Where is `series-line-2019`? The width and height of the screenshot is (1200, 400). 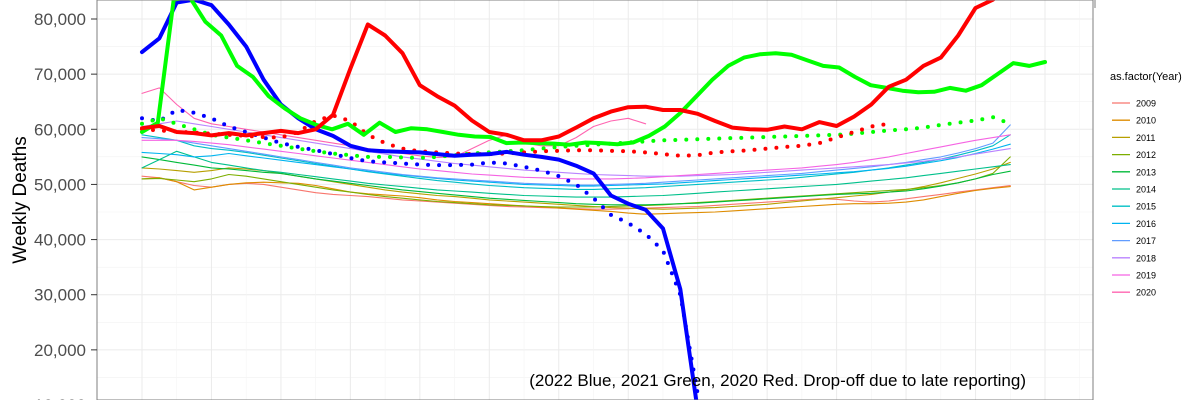
series-line-2019 is located at coordinates (576, 157).